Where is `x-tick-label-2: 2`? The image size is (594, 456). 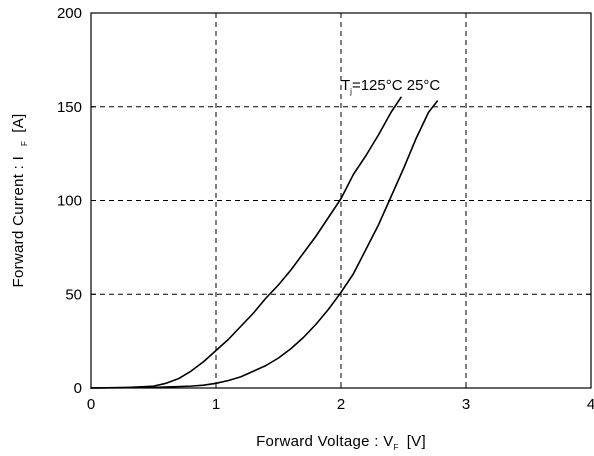
x-tick-label-2: 2 is located at coordinates (341, 404).